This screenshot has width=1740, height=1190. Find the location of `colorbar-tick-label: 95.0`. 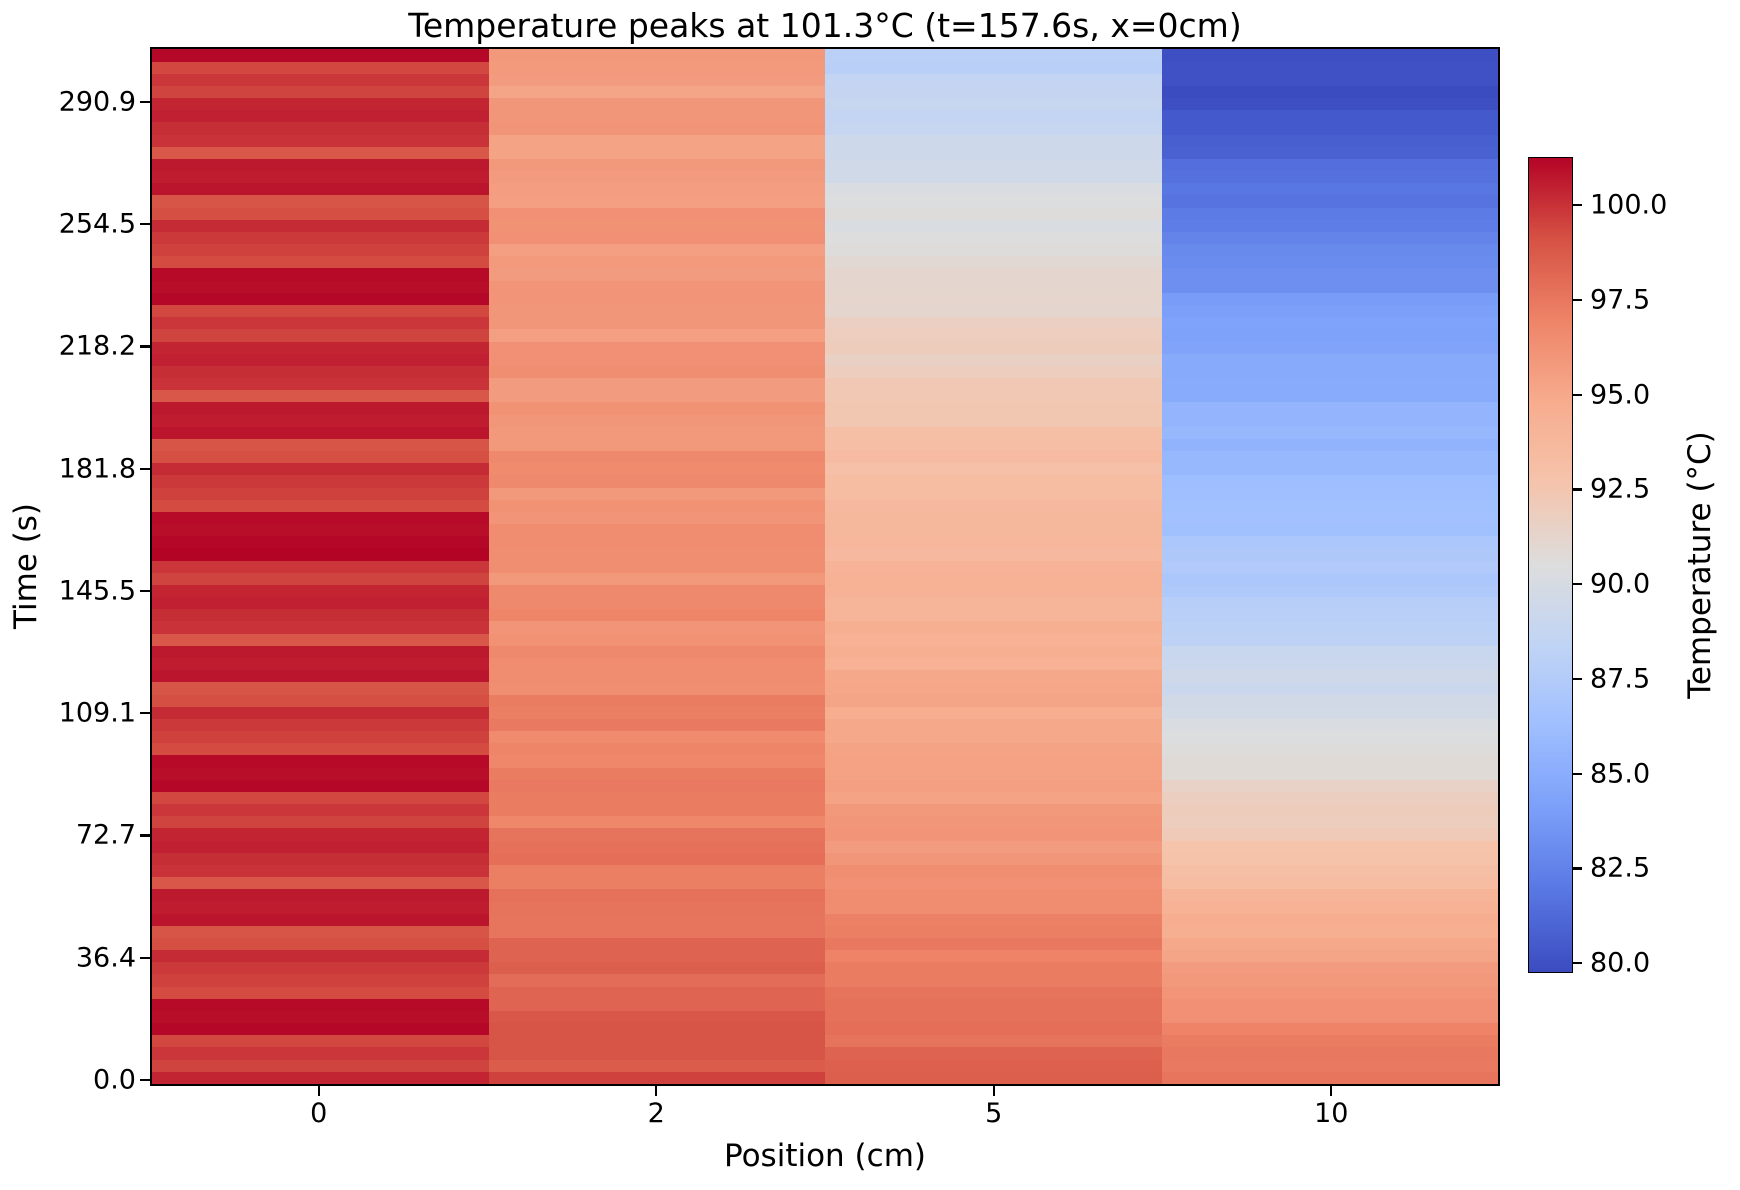

colorbar-tick-label: 95.0 is located at coordinates (1620, 395).